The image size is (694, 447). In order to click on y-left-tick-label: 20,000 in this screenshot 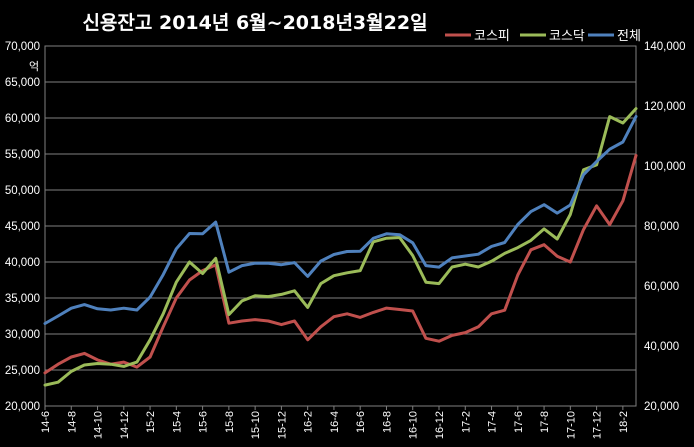, I will do `click(22, 407)`.